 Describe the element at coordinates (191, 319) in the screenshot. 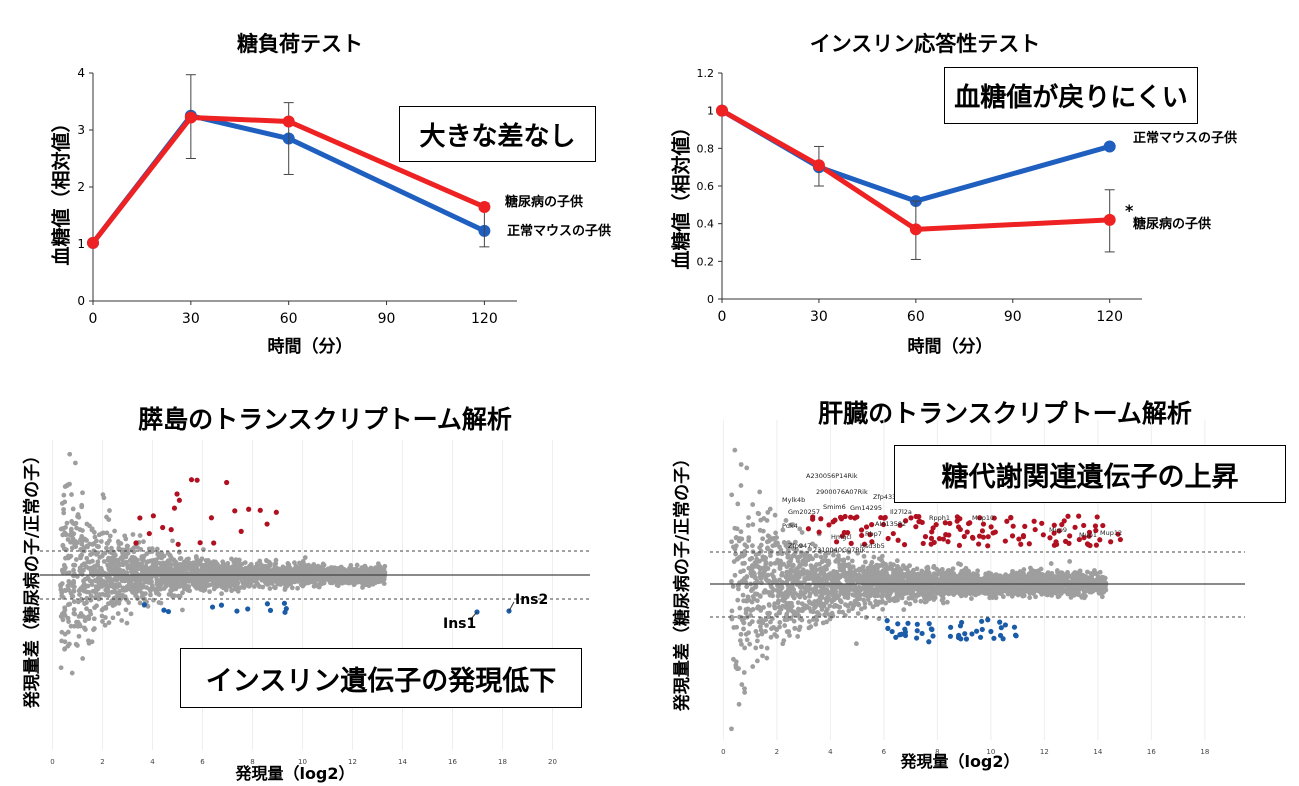

I see `chart1-xtick-label: 30` at that location.